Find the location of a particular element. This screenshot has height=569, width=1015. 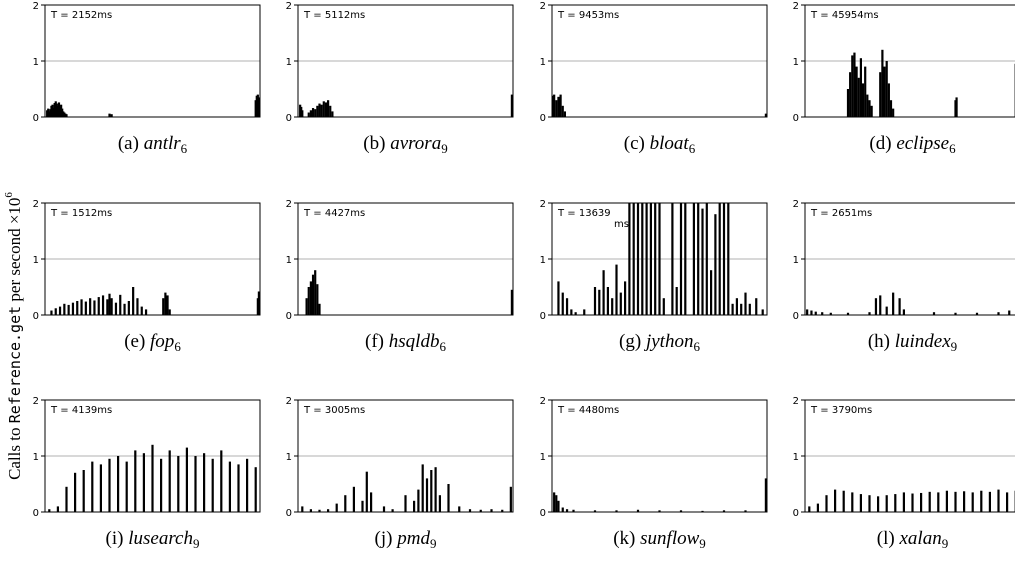

caption-benchmark: lusearch is located at coordinates (160, 538).